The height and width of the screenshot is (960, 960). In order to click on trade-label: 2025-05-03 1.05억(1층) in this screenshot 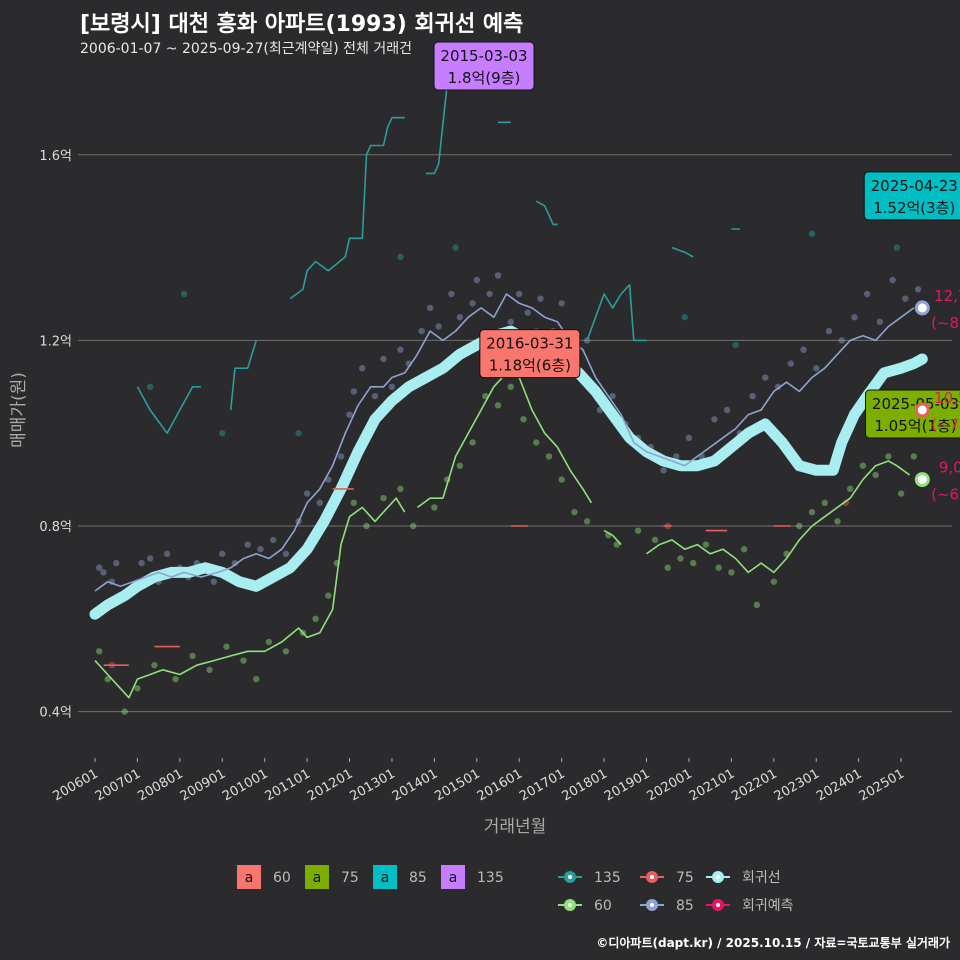, I will do `click(912, 414)`.